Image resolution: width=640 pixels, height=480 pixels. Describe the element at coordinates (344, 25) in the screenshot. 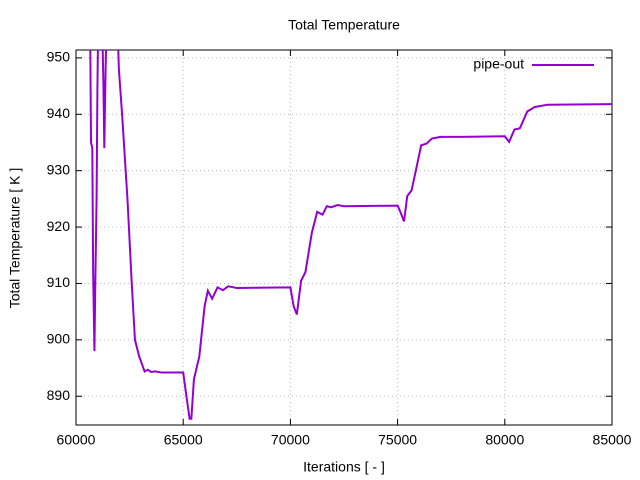

I see `chart-title: Total Temperature` at that location.